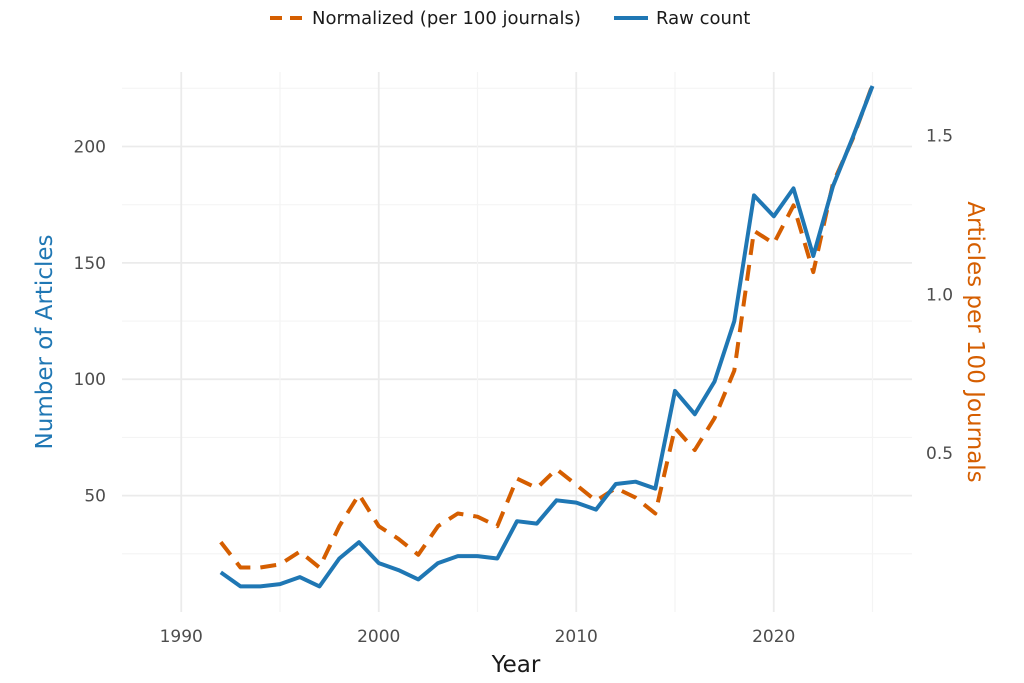  Describe the element at coordinates (446, 18) in the screenshot. I see `legend-label-normalized: Normalized (per 100 journals)` at that location.